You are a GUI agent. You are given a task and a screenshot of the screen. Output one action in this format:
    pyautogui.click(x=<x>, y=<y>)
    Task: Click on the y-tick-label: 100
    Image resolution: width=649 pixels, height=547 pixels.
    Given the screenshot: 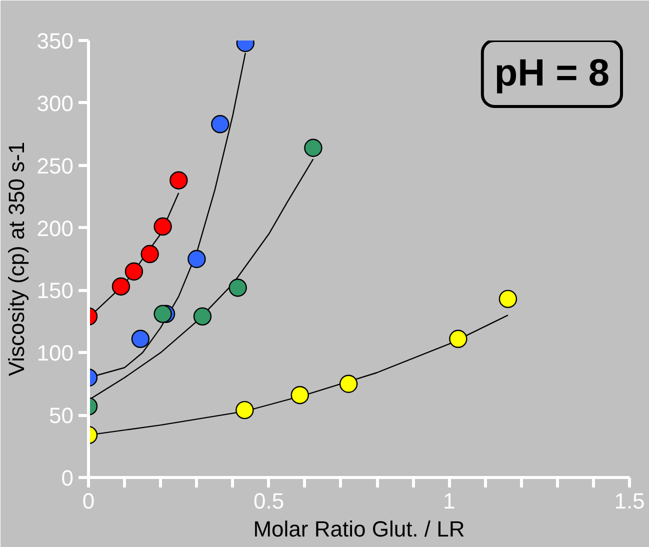 What is the action you would take?
    pyautogui.click(x=55, y=353)
    